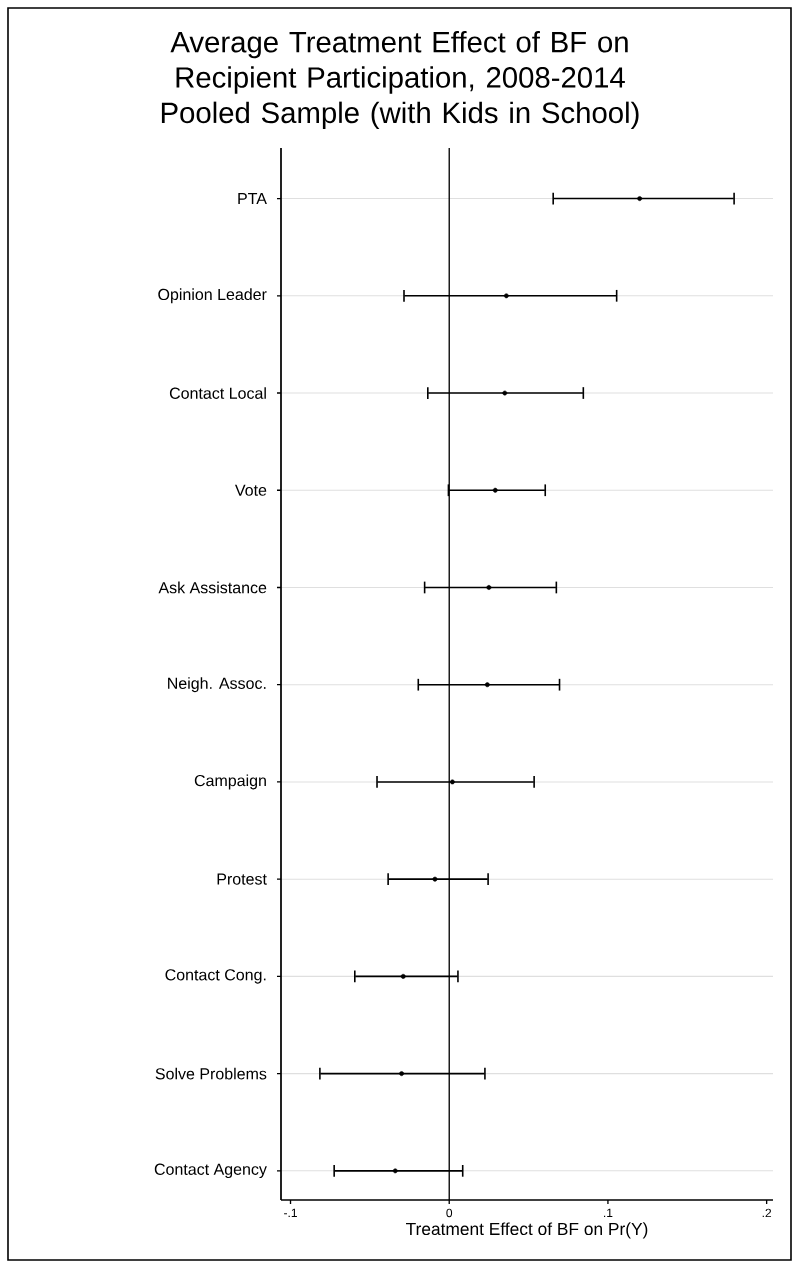 The height and width of the screenshot is (1268, 799). Describe the element at coordinates (527, 1230) in the screenshot. I see `x-axis-title: Treatment Effect of BF on Pr(Y)` at that location.